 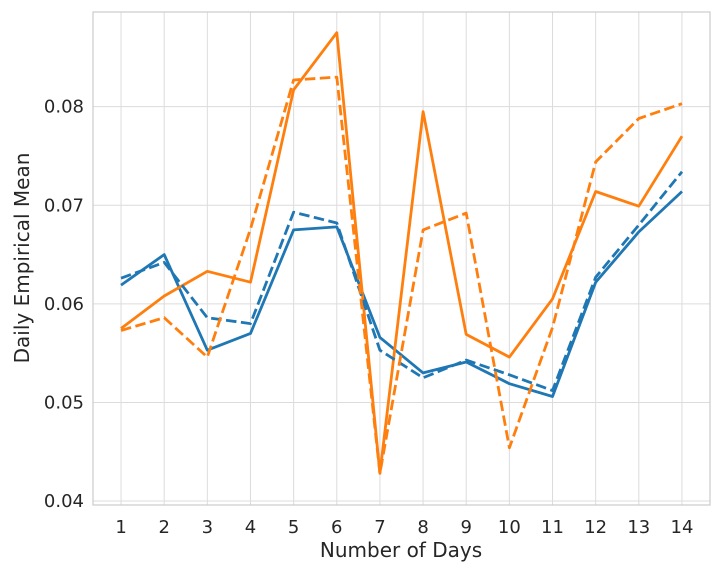 I want to click on y-axis-label: Daily Empirical Mean, so click(x=22, y=258).